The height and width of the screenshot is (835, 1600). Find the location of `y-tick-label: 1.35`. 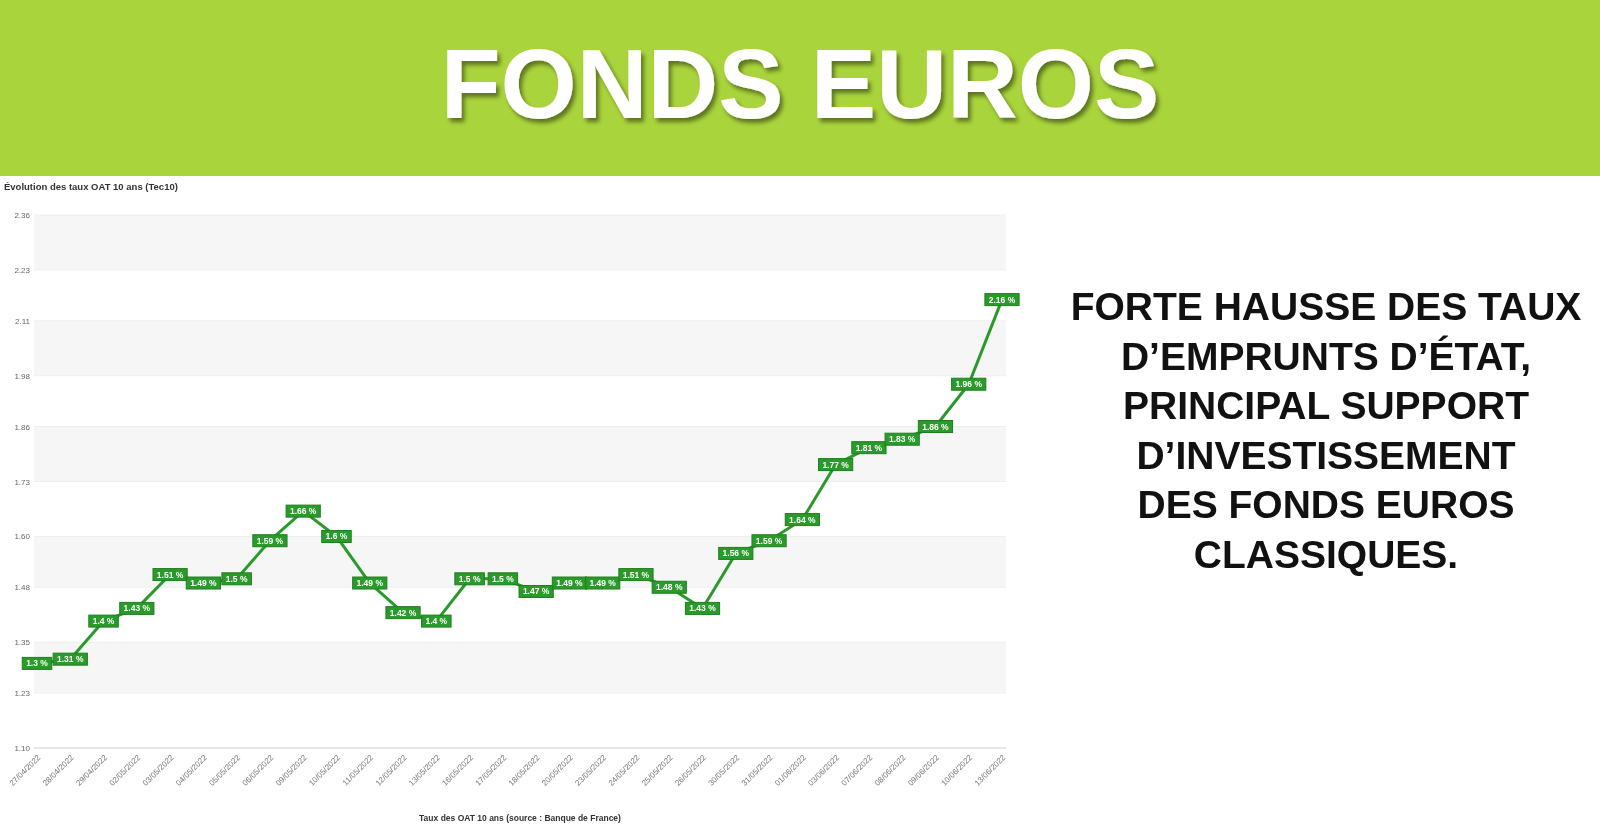

y-tick-label: 1.35 is located at coordinates (22, 643).